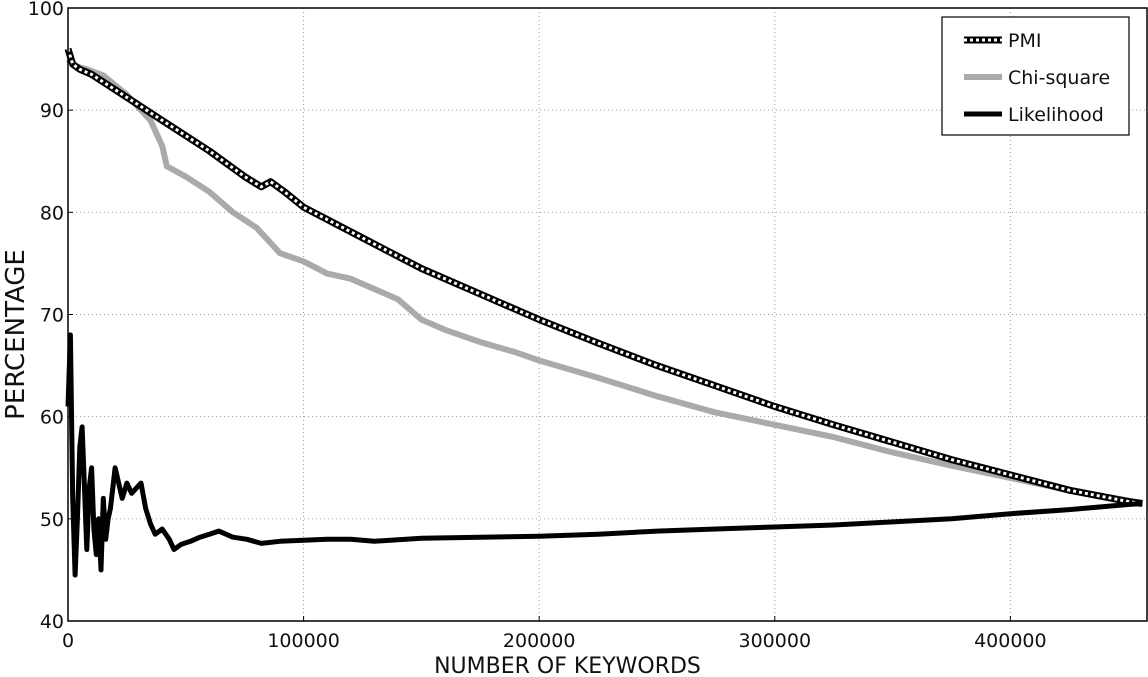  I want to click on x-tick-label: 200000, so click(539, 641).